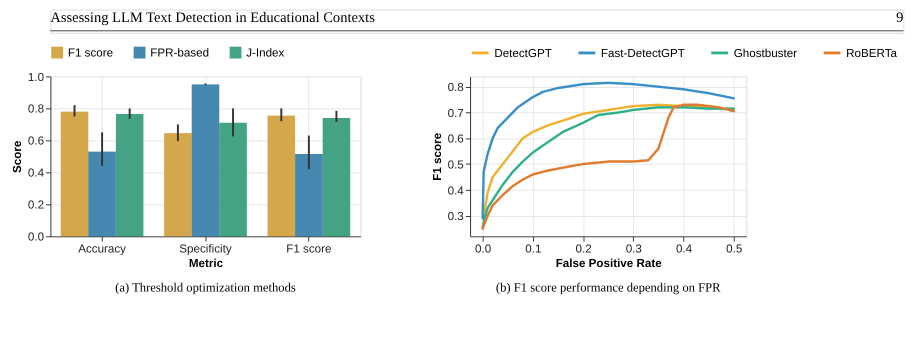 The height and width of the screenshot is (356, 914). I want to click on line-series, so click(608, 151).